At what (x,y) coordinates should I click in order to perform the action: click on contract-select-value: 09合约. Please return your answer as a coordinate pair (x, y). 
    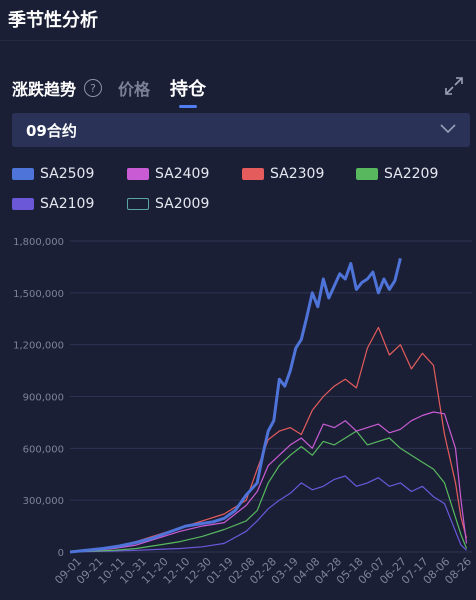
    Looking at the image, I should click on (51, 130).